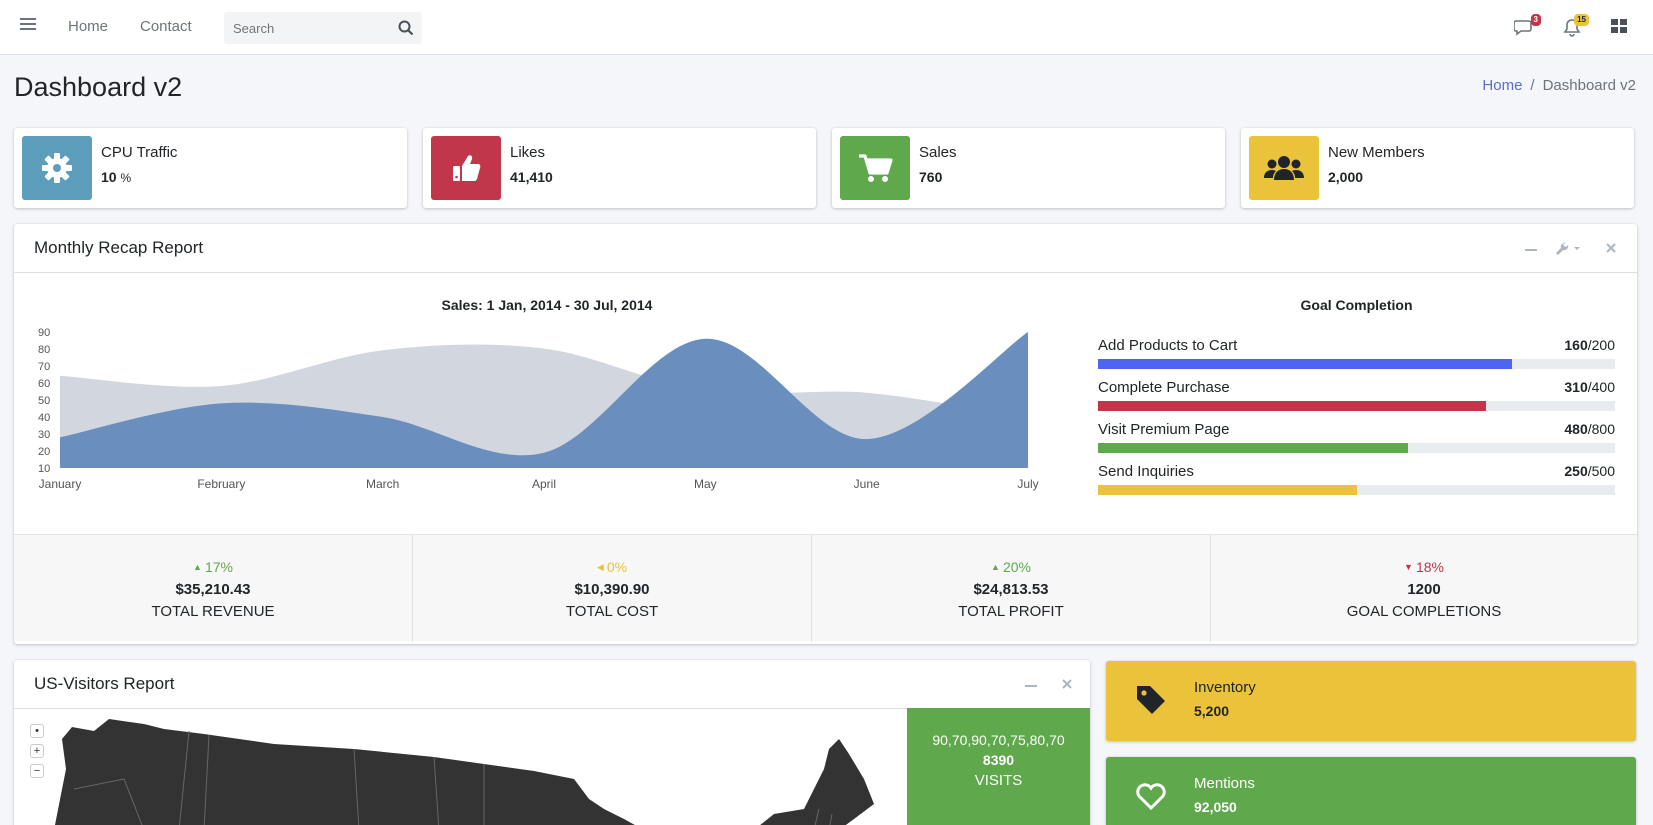 This screenshot has width=1653, height=825. I want to click on trend-left-icon: ◀, so click(600, 567).